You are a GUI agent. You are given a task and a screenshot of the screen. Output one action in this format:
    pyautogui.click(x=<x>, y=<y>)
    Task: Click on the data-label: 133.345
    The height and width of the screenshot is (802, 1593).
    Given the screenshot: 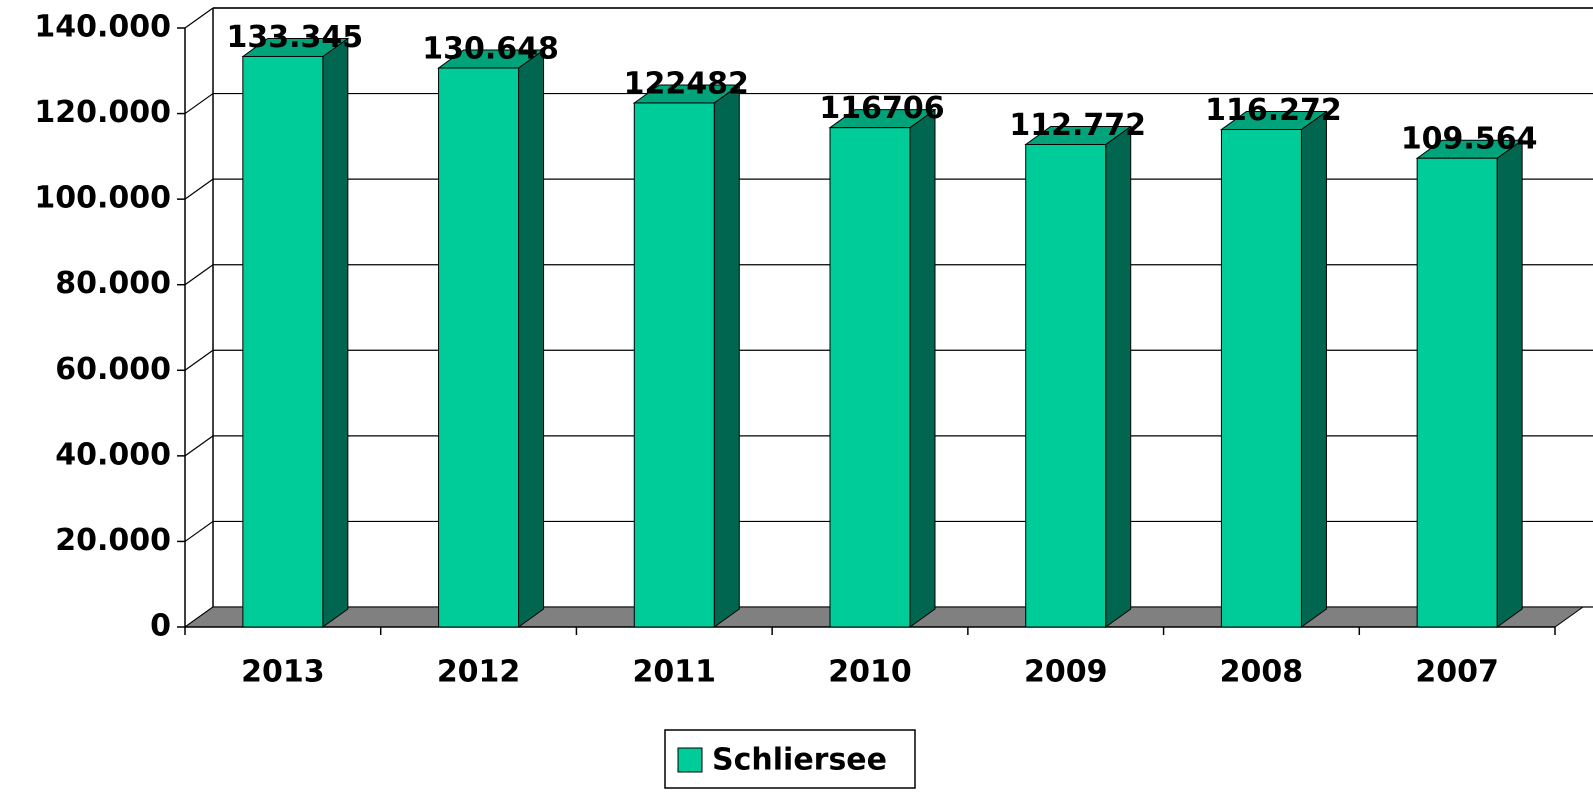 What is the action you would take?
    pyautogui.click(x=295, y=37)
    